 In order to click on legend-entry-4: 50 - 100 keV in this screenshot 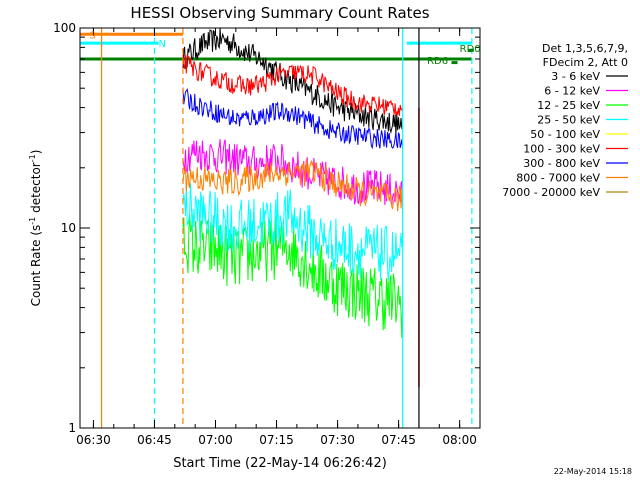, I will do `click(565, 134)`.